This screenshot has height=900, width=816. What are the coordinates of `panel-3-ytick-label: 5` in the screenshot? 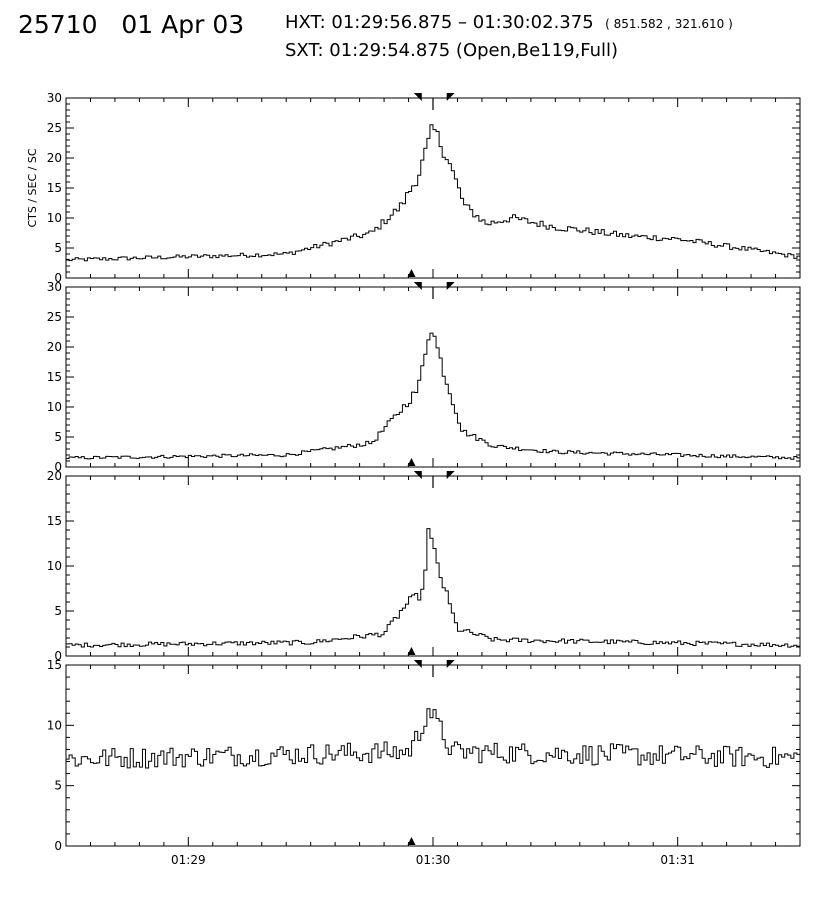 It's located at (58, 611).